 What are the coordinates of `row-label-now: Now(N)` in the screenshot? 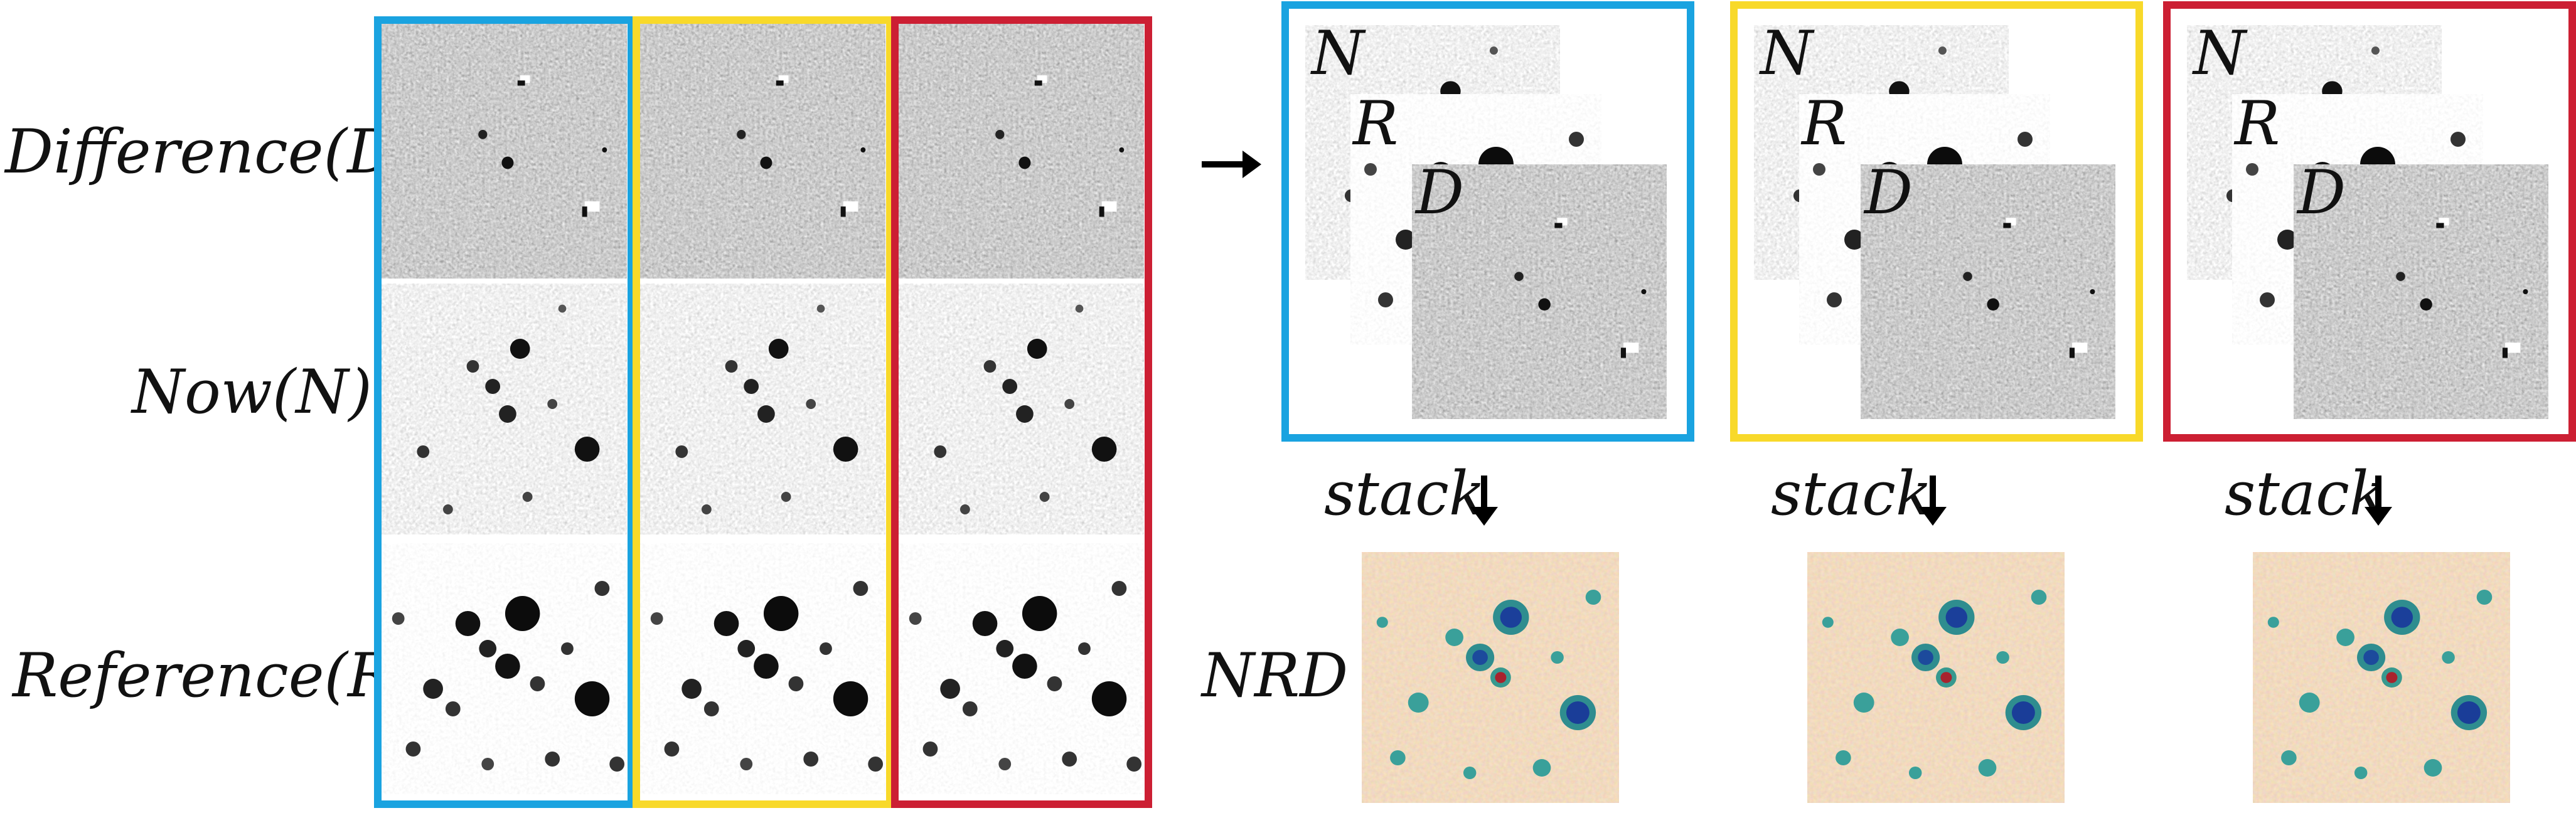 It's located at (252, 392).